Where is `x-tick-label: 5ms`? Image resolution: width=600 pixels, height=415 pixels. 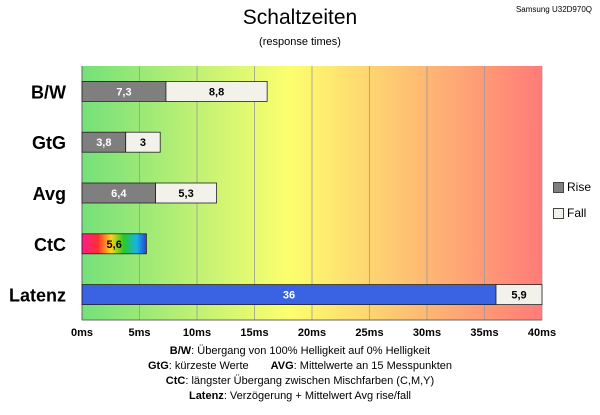 x-tick-label: 5ms is located at coordinates (139, 333).